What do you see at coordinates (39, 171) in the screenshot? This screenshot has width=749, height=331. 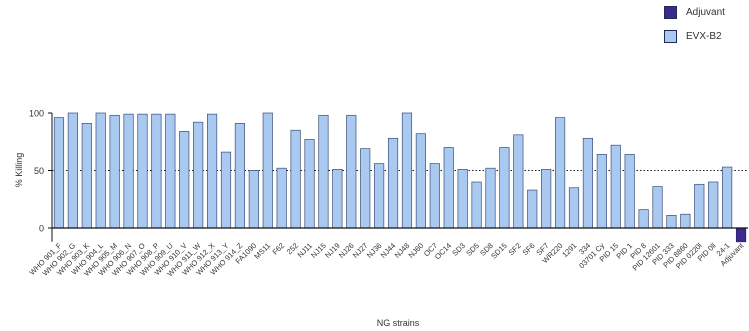 I see `y-tick-label-50: 50` at bounding box center [39, 171].